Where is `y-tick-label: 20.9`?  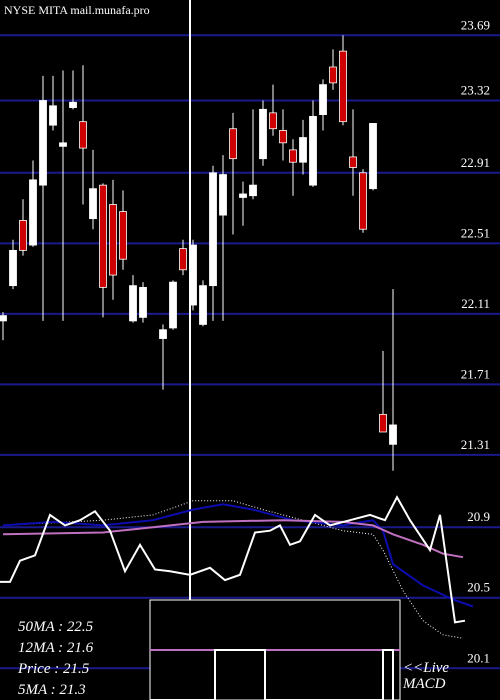
y-tick-label: 20.9 is located at coordinates (478, 516).